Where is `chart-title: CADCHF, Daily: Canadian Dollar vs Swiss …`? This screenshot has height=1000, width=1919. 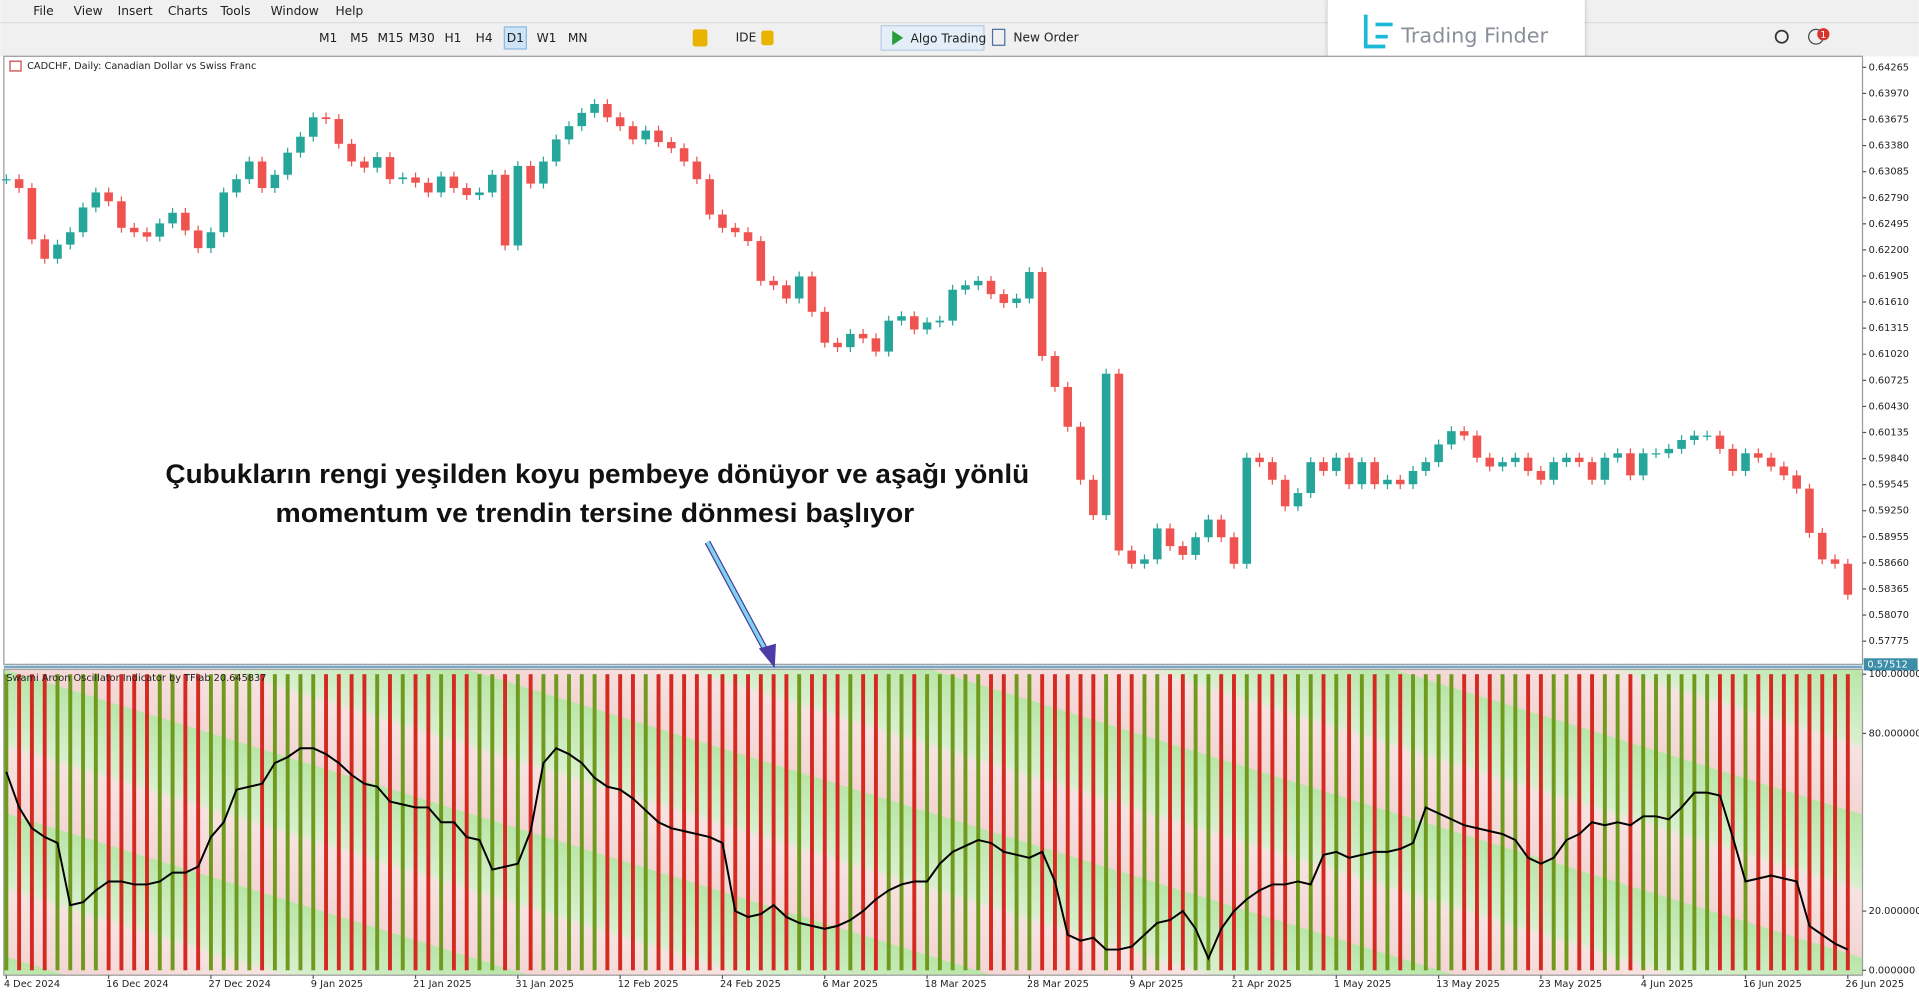 chart-title: CADCHF, Daily: Canadian Dollar vs Swiss … is located at coordinates (141, 66).